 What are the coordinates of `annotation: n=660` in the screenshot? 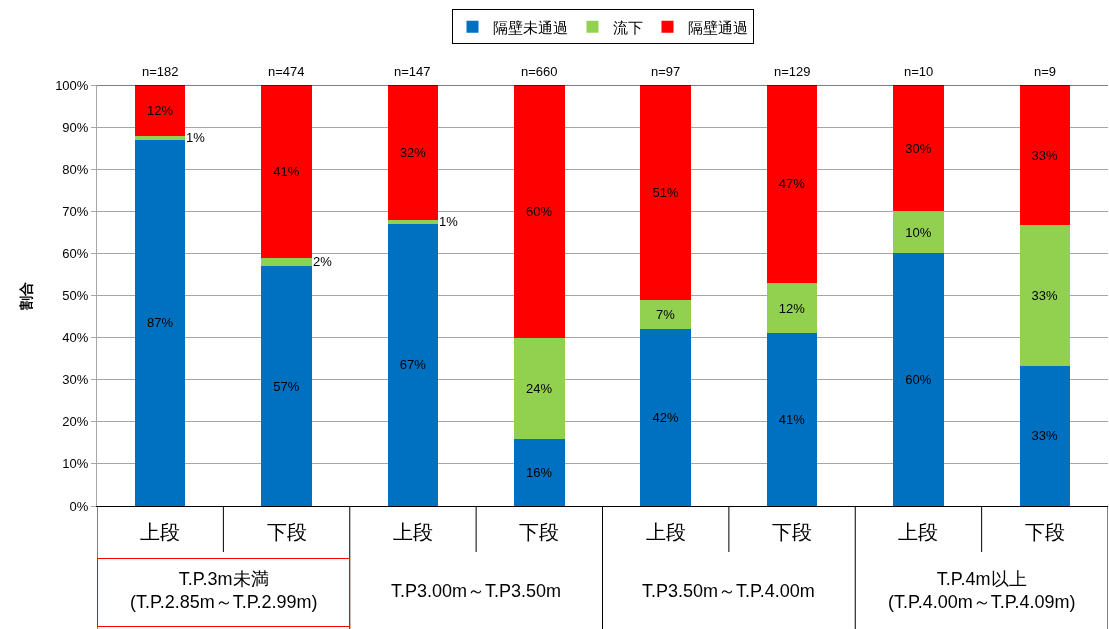 It's located at (539, 71).